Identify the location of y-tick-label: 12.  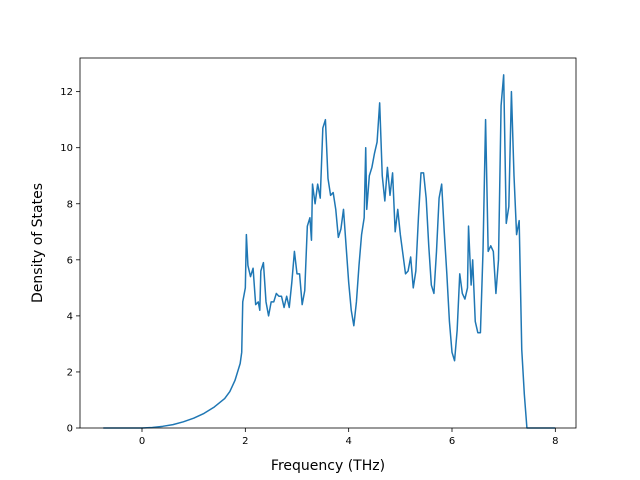
(66, 92).